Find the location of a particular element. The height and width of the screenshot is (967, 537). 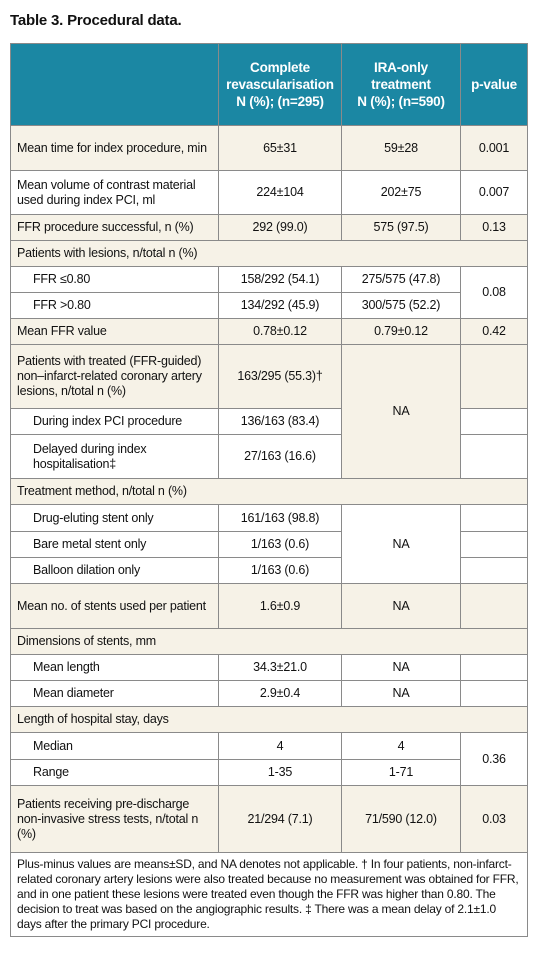

cell: 1-71 is located at coordinates (401, 772).